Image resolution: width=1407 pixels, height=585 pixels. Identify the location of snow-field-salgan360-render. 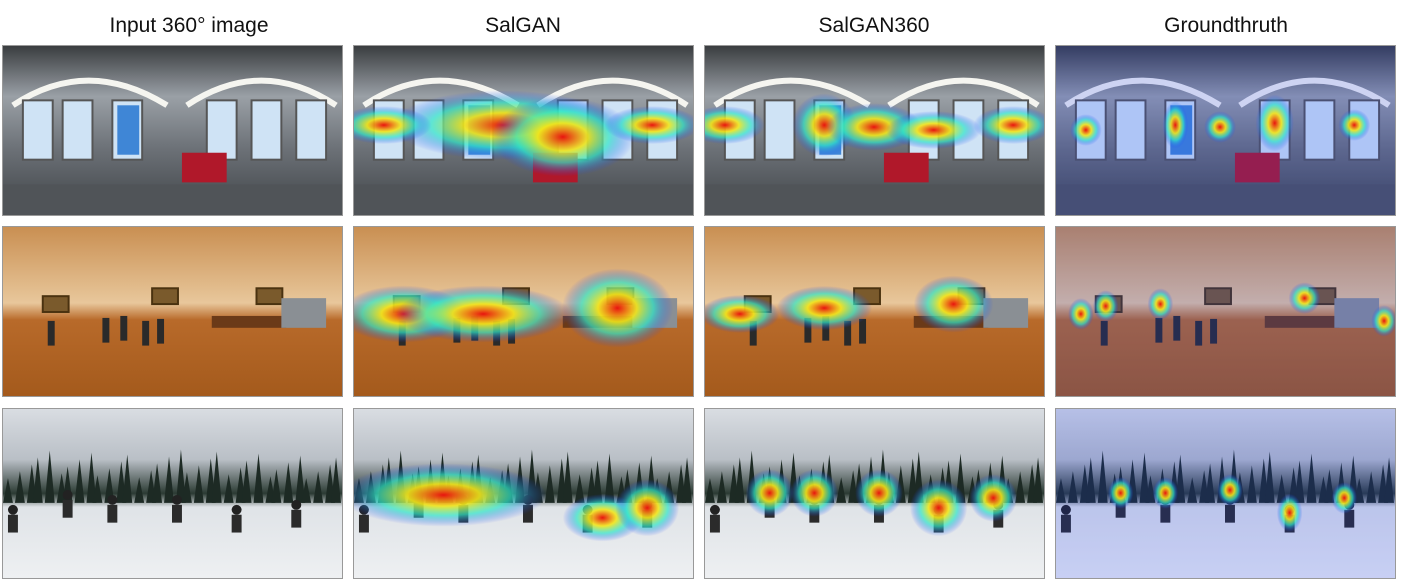
(874, 493).